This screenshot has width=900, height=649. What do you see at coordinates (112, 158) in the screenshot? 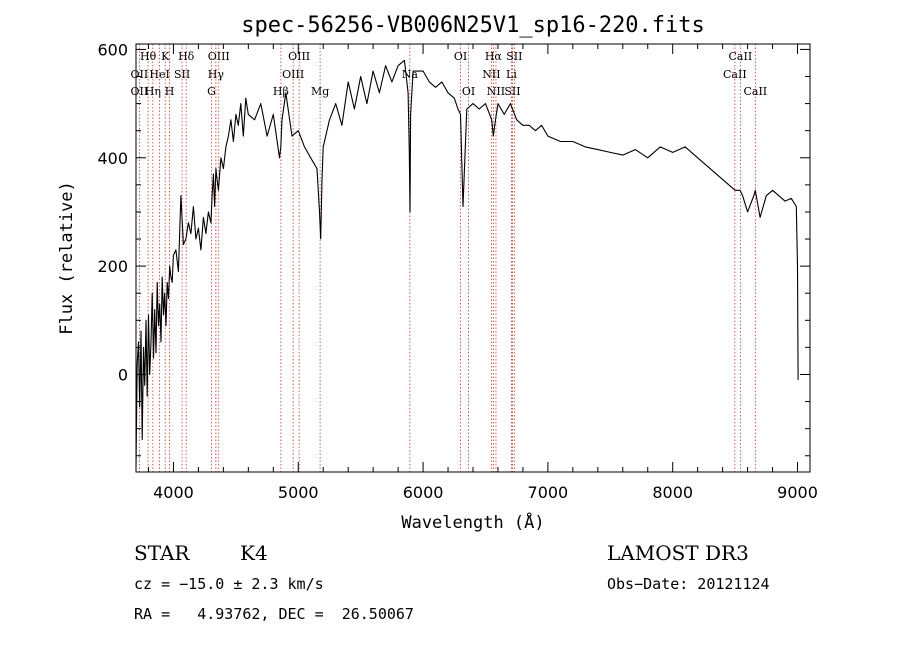
I see `y-tick-label: 400` at bounding box center [112, 158].